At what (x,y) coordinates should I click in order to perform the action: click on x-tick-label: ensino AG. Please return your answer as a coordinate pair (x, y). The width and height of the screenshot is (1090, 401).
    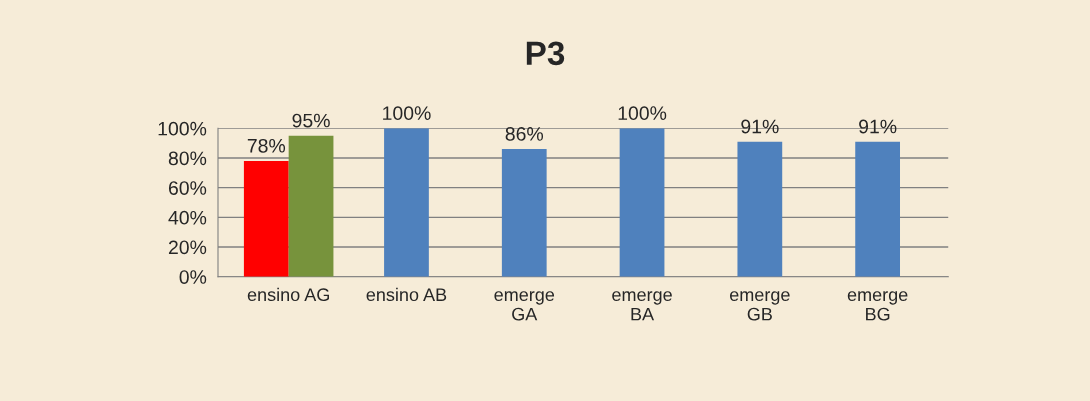
    Looking at the image, I should click on (288, 294).